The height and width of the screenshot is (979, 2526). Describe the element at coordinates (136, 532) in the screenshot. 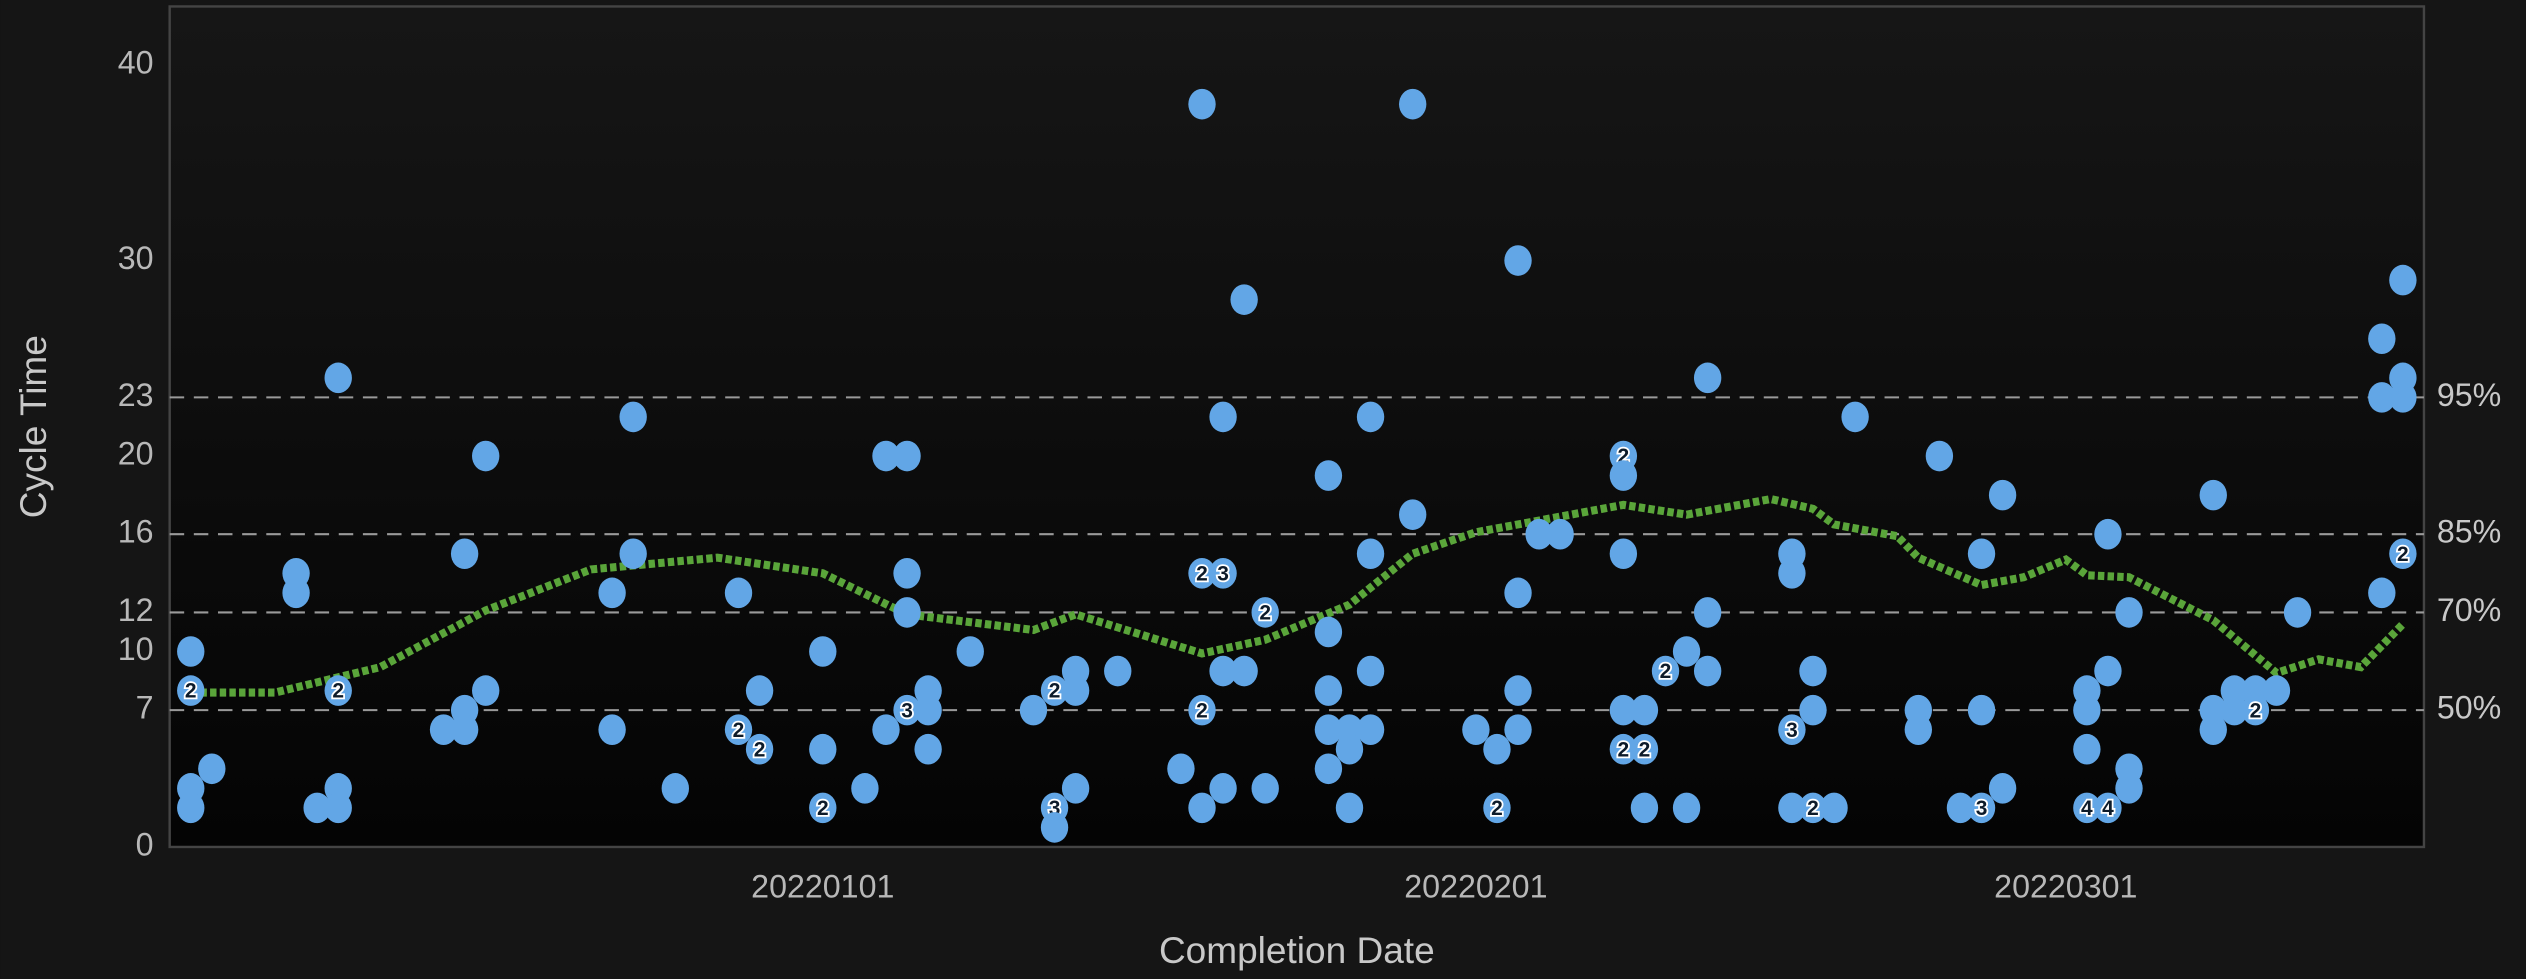

I see `y-tick-label: 16` at that location.